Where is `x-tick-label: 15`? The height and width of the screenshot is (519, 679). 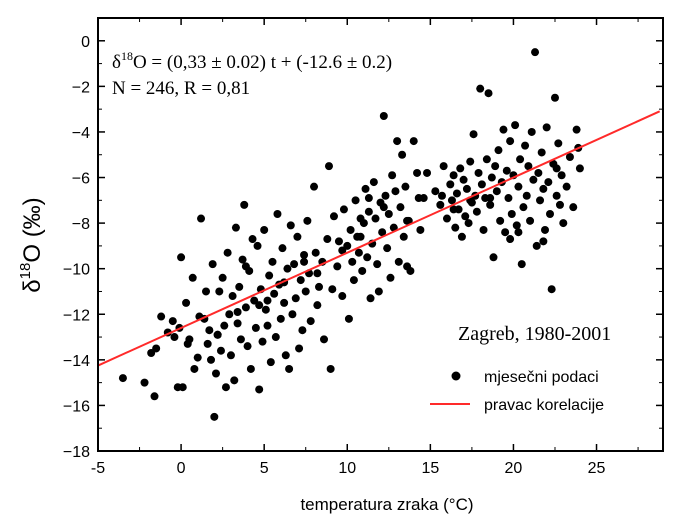 x-tick-label: 15 is located at coordinates (430, 468).